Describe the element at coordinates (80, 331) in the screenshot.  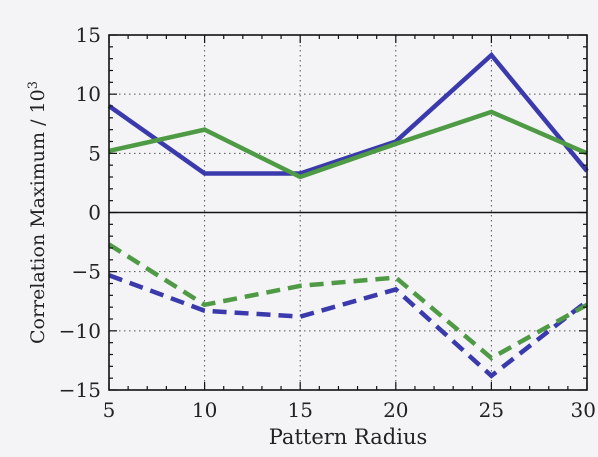
I see `y-tick-label: −10` at that location.